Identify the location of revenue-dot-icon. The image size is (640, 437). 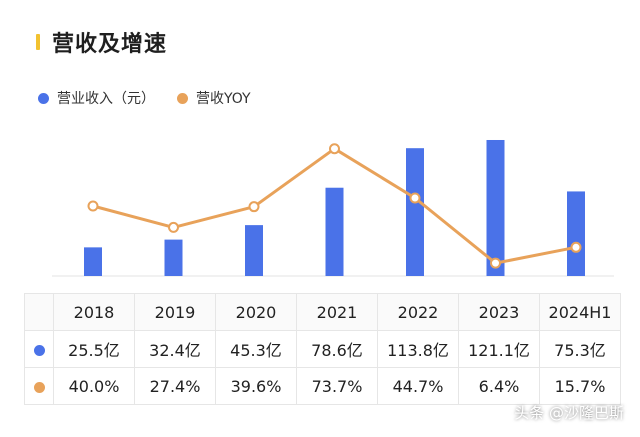
(39, 350).